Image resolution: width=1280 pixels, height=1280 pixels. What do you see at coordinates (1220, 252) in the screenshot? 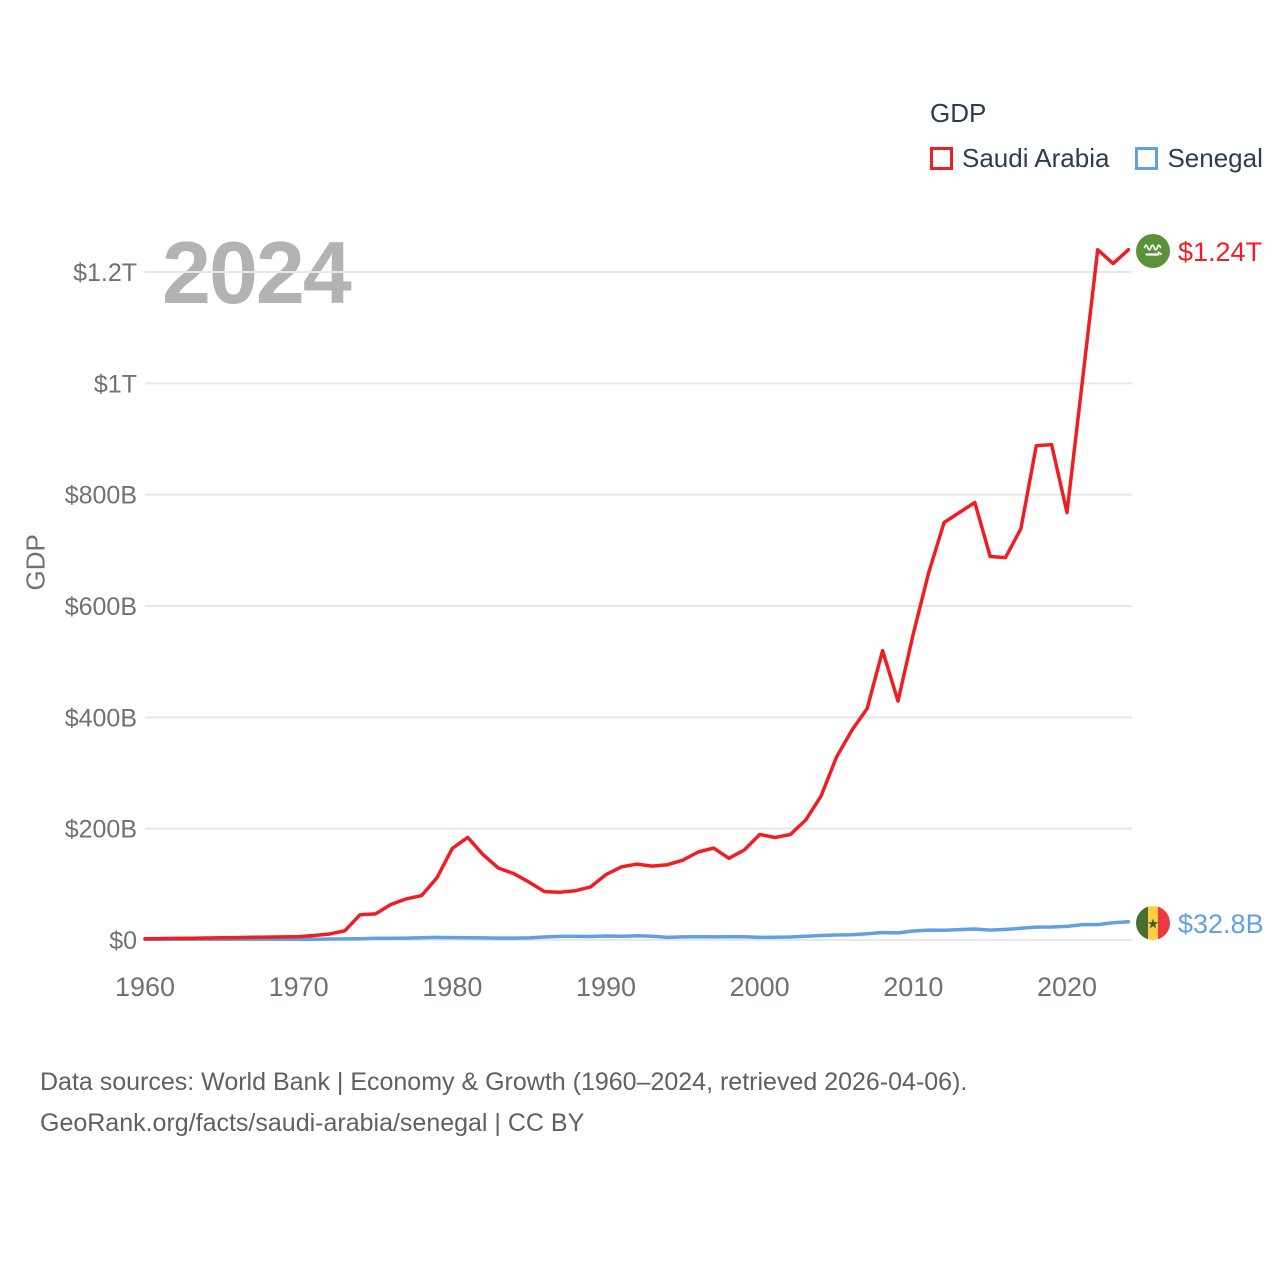
I see `saudi-arabia-end-value-label: $1.24T` at bounding box center [1220, 252].